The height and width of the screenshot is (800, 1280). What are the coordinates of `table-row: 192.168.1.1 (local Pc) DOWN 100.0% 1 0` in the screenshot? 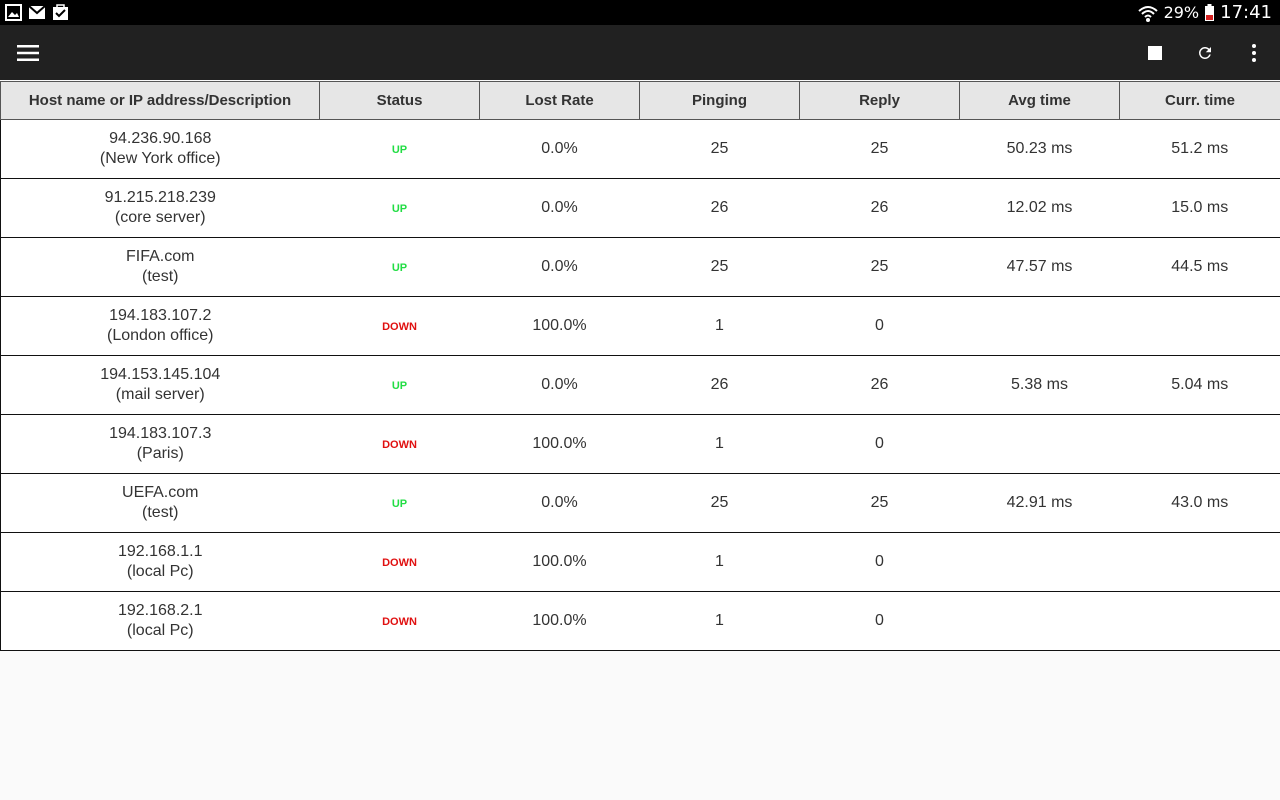 It's located at (640, 562).